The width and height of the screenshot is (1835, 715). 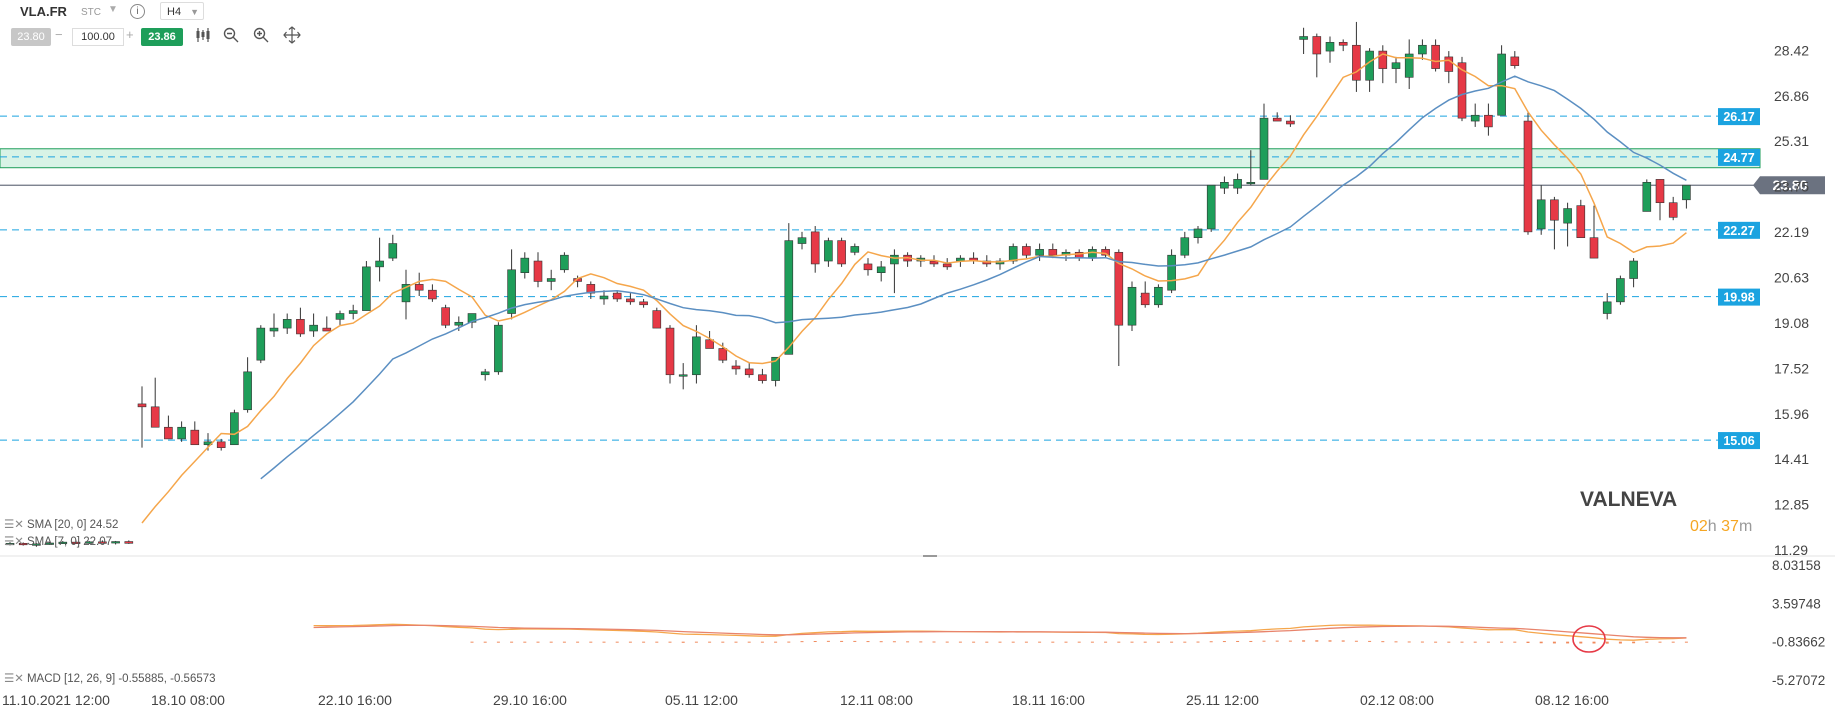 What do you see at coordinates (701, 700) in the screenshot?
I see `x-tick-label: 05.11 12:00` at bounding box center [701, 700].